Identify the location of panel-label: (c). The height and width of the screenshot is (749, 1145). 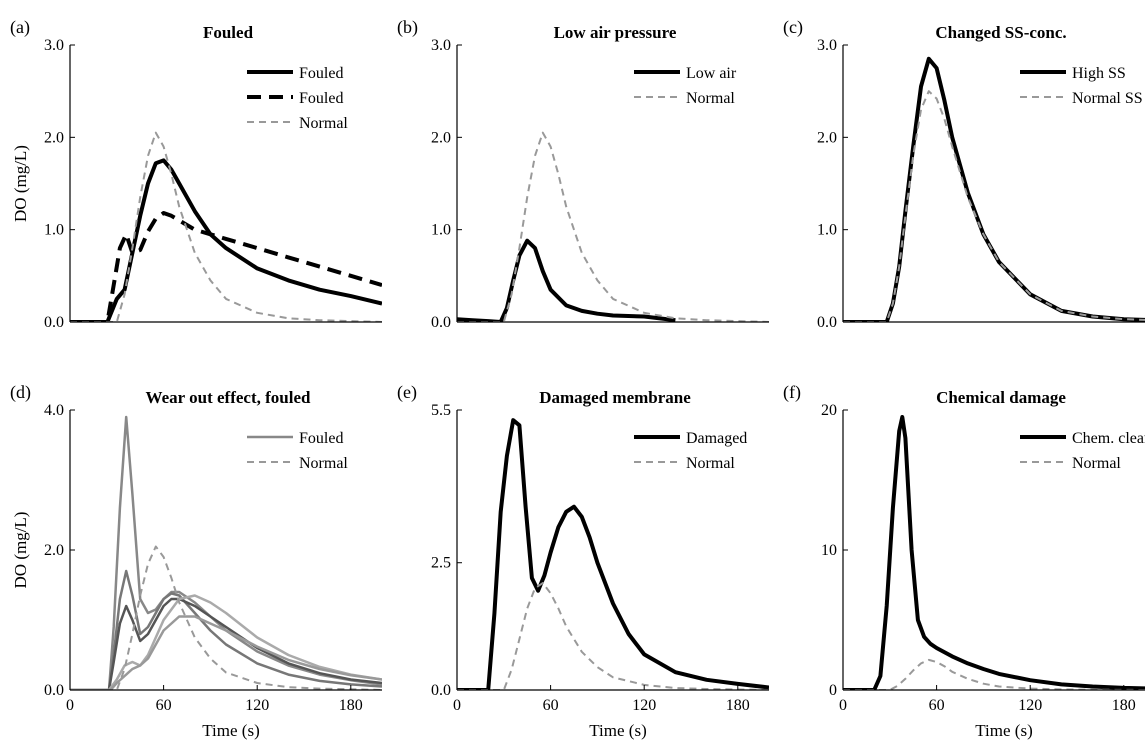
(793, 27).